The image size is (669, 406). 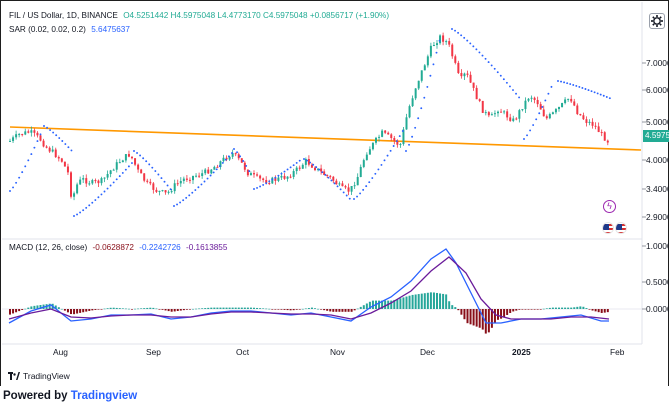 I want to click on tradingview-brand: TradingView, so click(x=39, y=376).